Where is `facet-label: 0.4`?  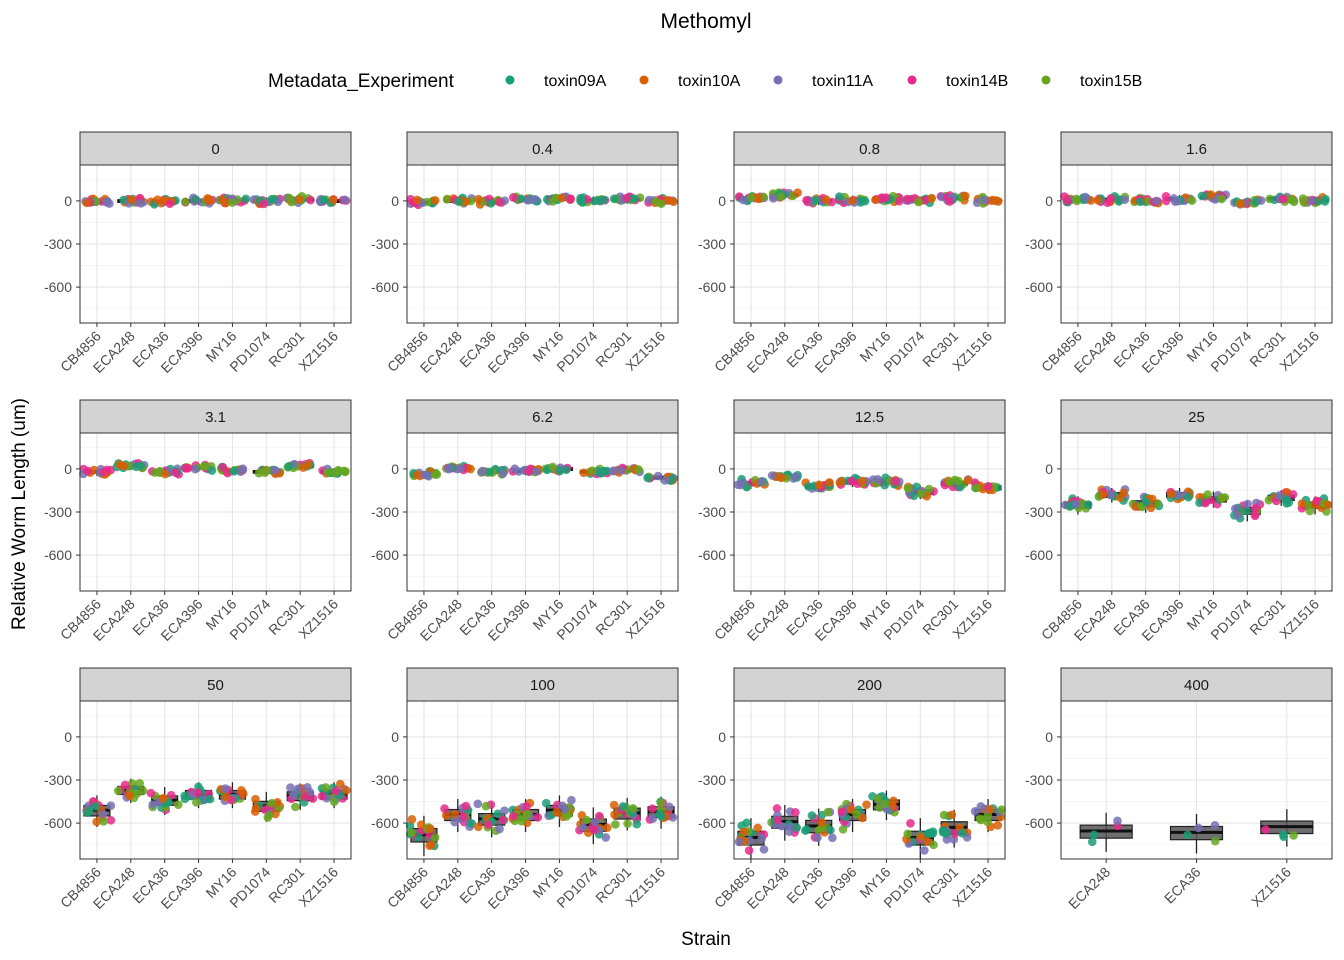
facet-label: 0.4 is located at coordinates (542, 149).